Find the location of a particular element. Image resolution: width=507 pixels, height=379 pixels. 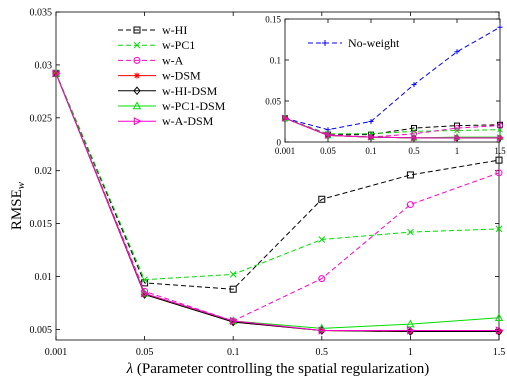

y-tick-label: 0.025 is located at coordinates (41, 118).